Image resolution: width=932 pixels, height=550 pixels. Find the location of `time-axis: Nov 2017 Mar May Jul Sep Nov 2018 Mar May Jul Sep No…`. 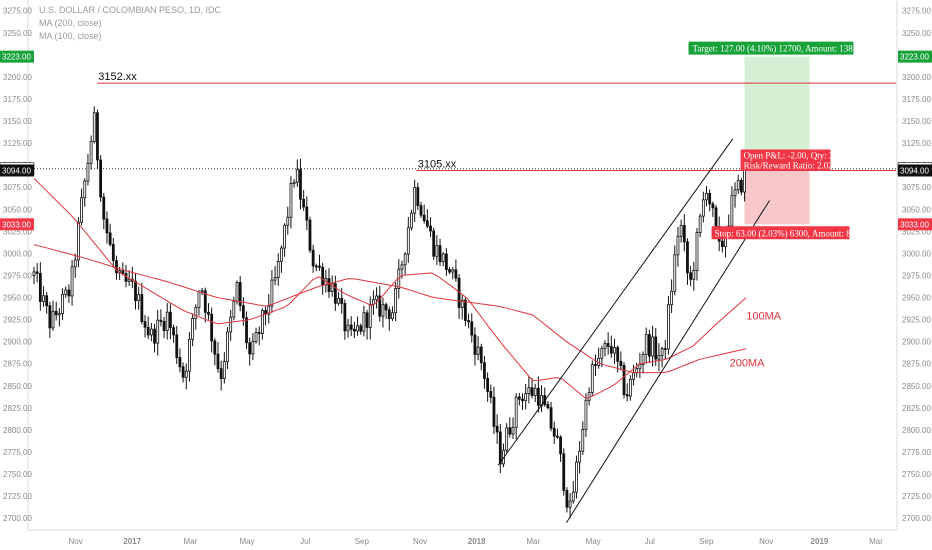

time-axis: Nov 2017 Mar May Jul Sep Nov 2018 Mar May Jul Sep No… is located at coordinates (475, 541).